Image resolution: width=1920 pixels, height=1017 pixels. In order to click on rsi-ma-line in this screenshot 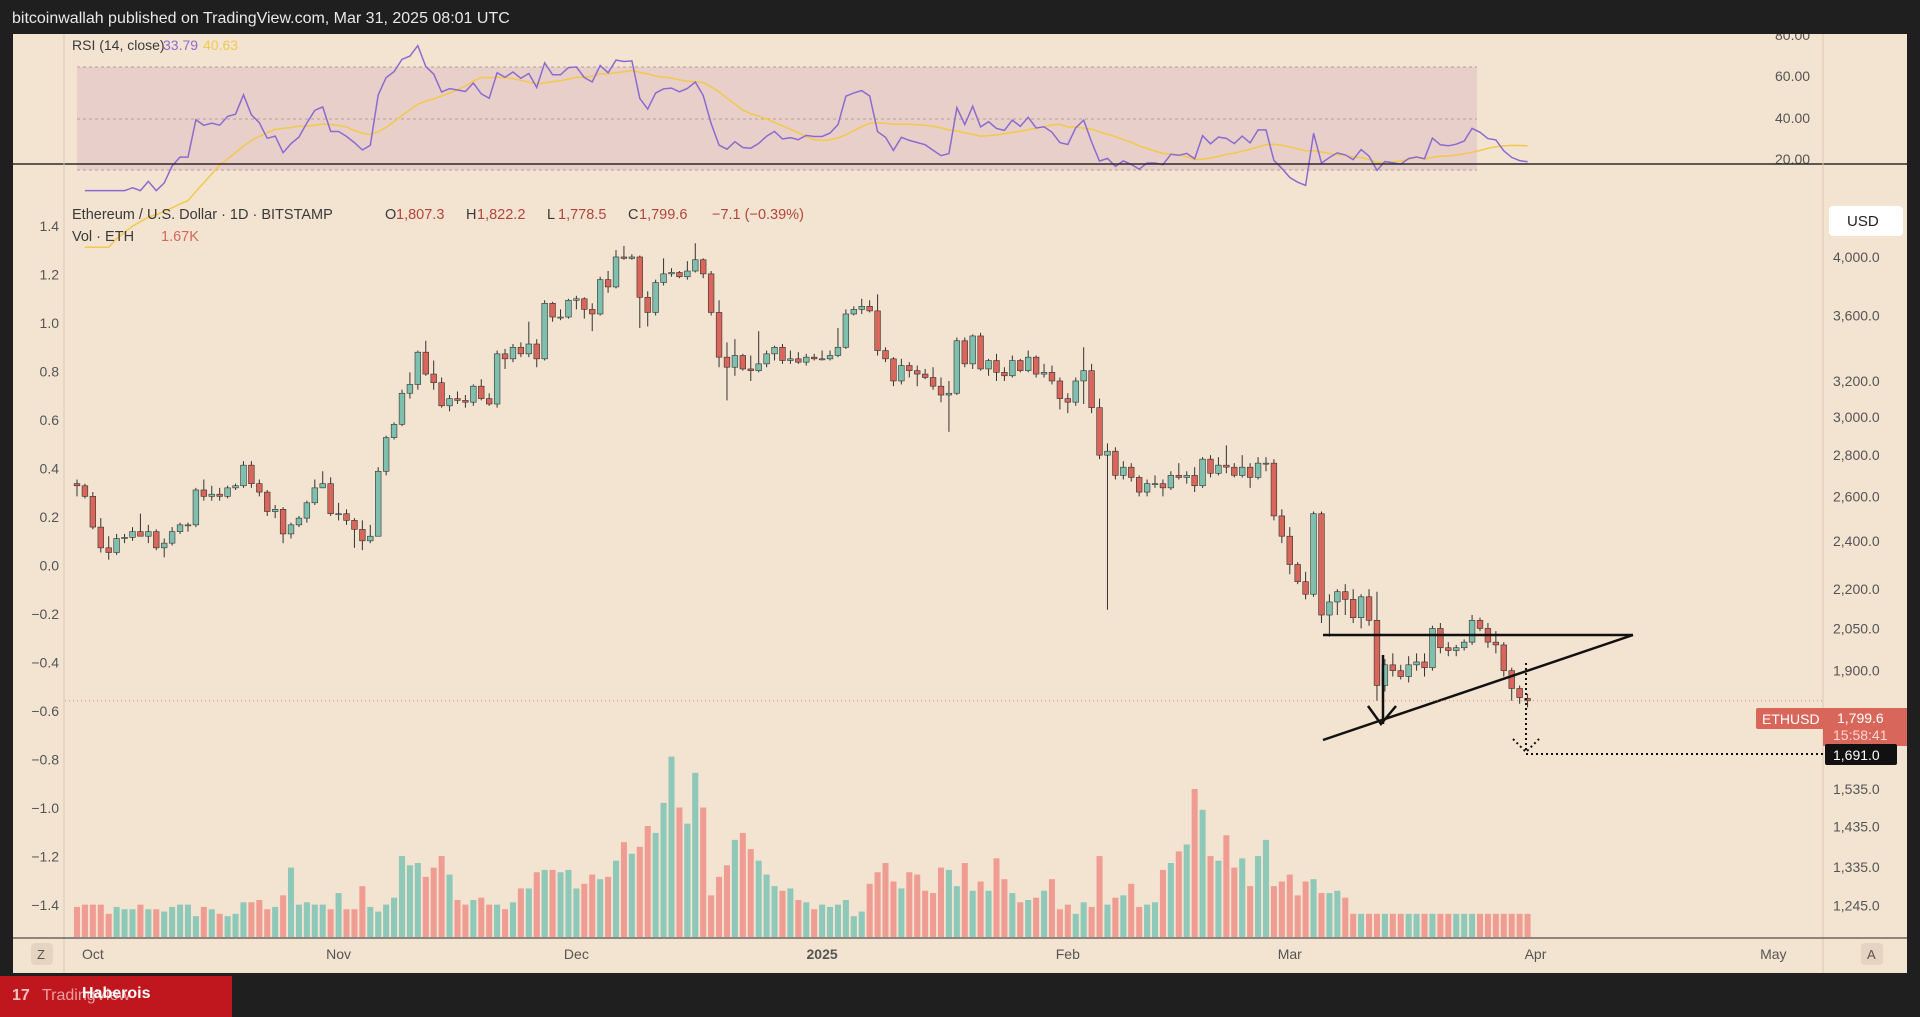, I will do `click(806, 159)`.